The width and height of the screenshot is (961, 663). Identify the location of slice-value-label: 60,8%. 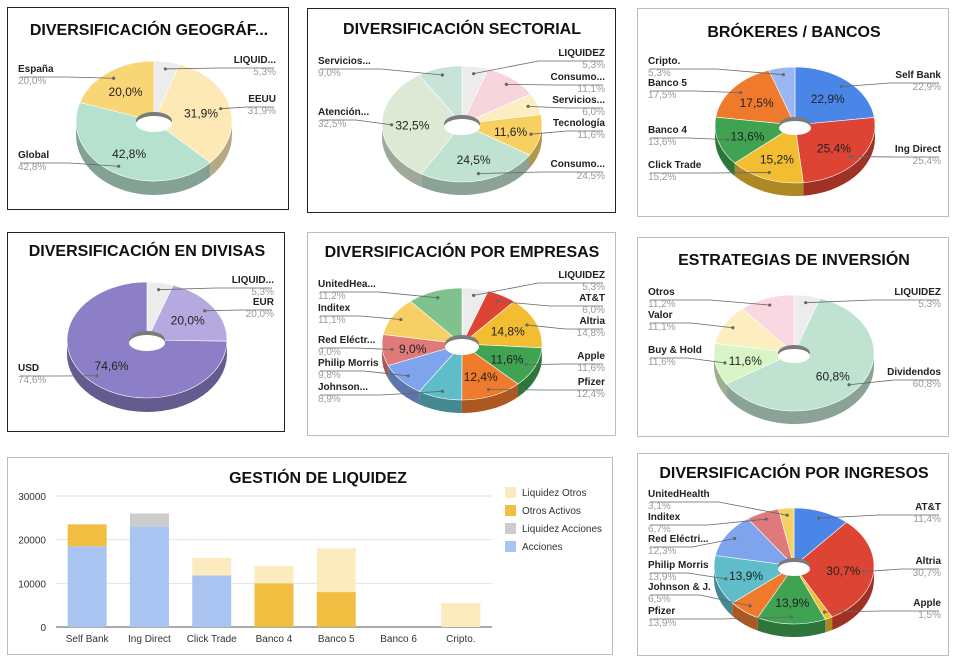
(927, 384).